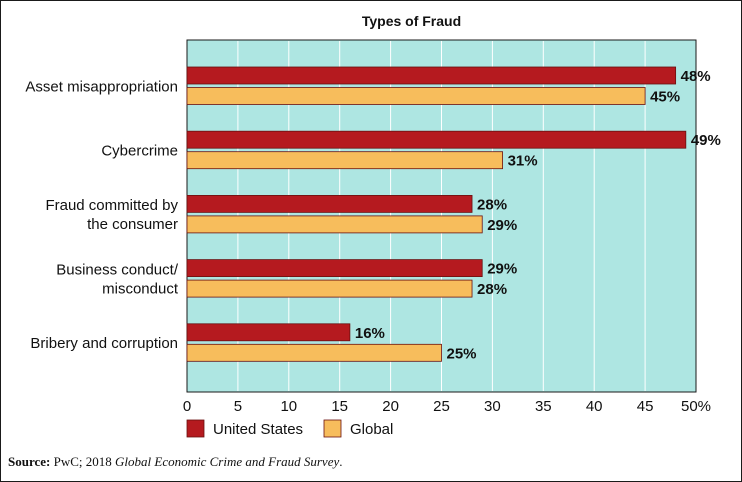 This screenshot has height=482, width=742. Describe the element at coordinates (341, 461) in the screenshot. I see `source-end: .` at that location.